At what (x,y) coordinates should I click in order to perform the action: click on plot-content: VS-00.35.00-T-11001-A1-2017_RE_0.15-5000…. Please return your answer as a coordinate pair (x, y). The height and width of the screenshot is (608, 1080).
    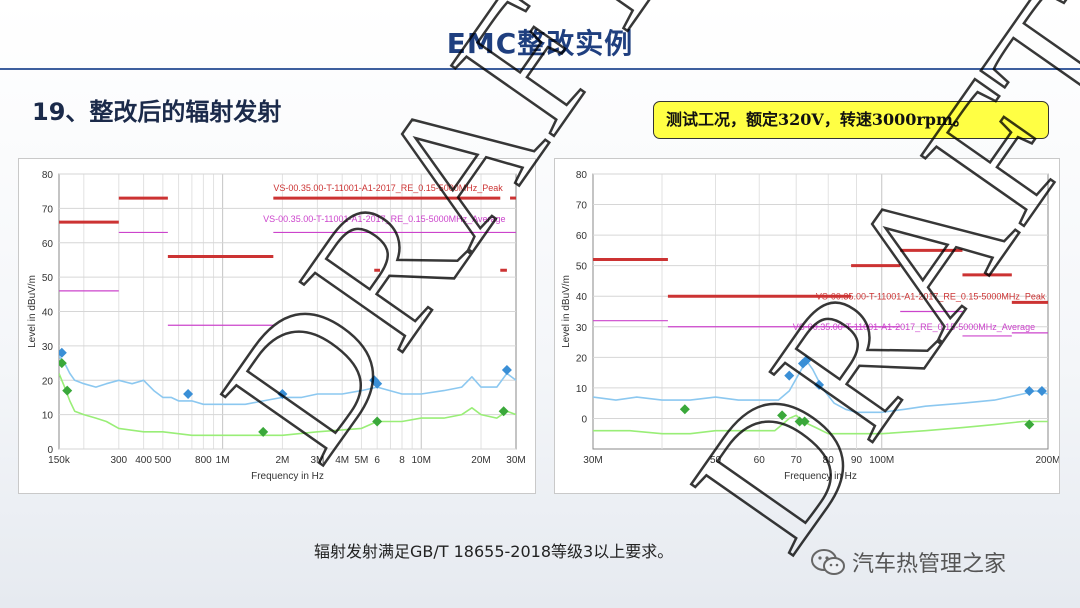
    Looking at the image, I should click on (820, 341).